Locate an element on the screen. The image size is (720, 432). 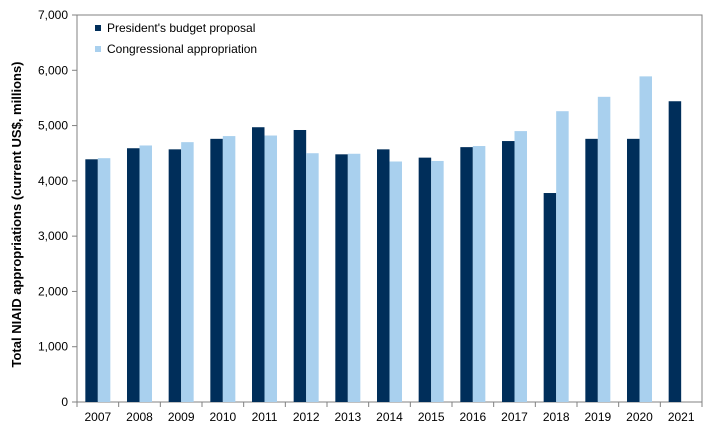
x-tick-label: 2009 is located at coordinates (181, 417).